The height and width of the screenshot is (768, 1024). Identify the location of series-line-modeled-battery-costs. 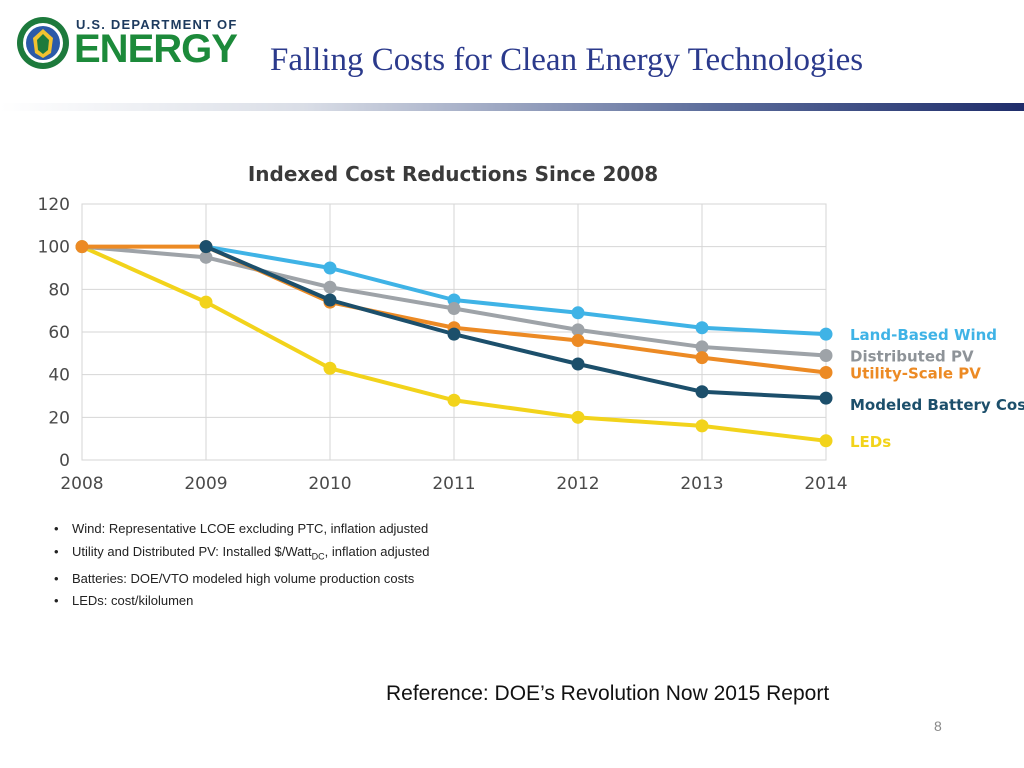
(516, 322).